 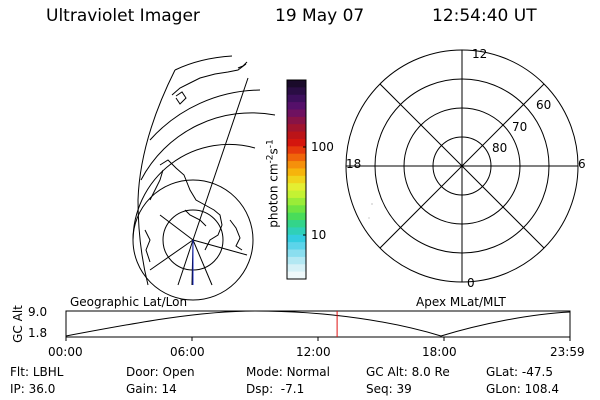 I want to click on glon-status: GLon: 108.4, so click(x=522, y=389).